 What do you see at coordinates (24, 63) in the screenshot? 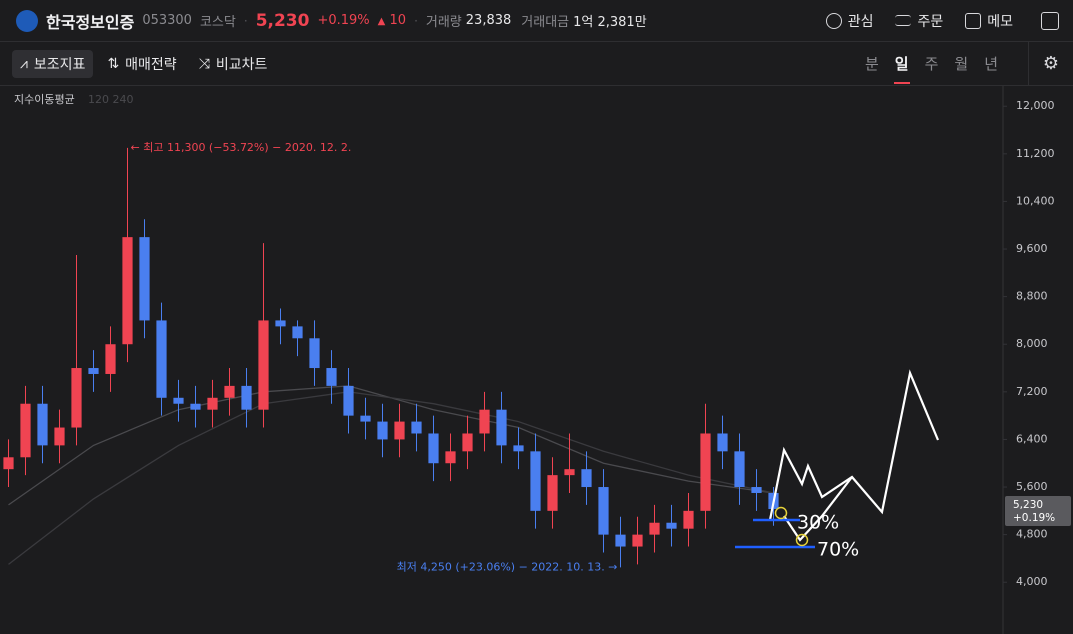
I see `icon: ⩘` at bounding box center [24, 63].